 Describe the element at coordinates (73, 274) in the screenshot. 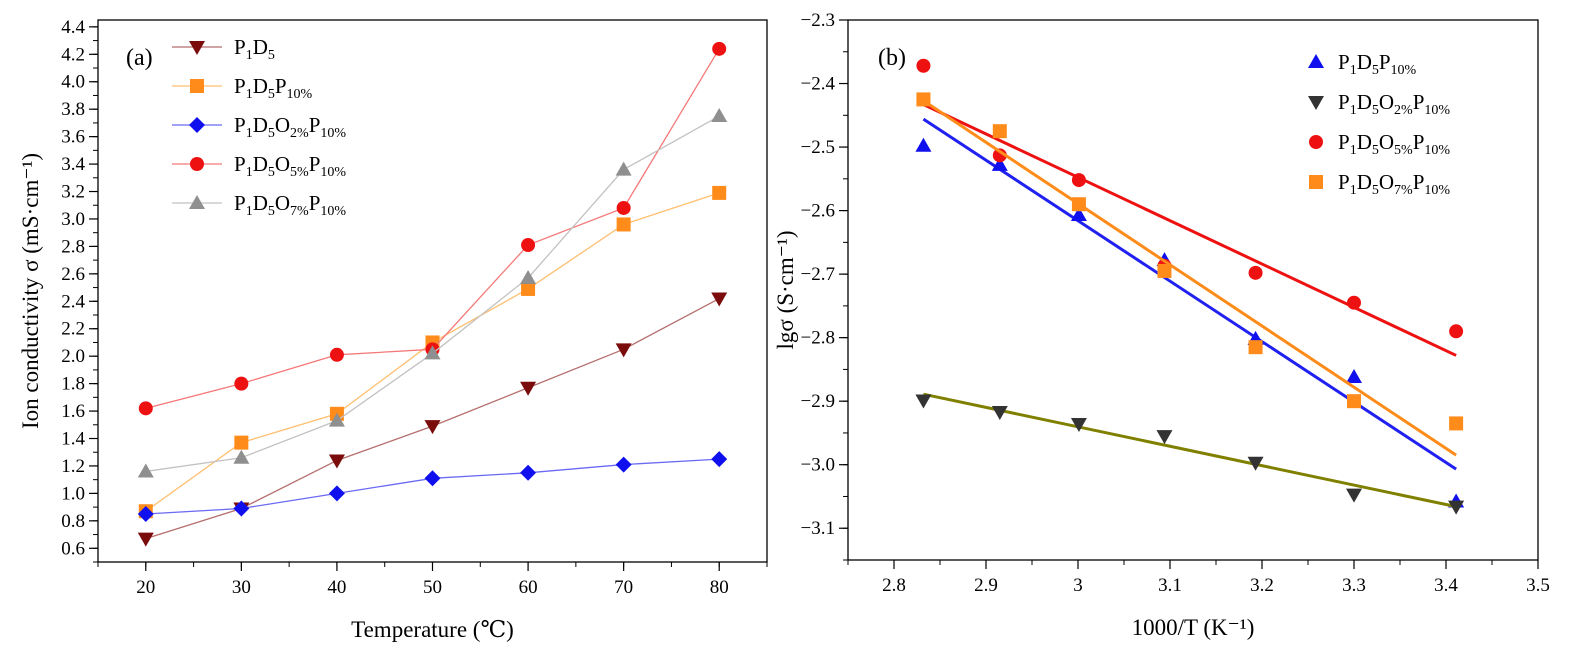

I see `y-tick-label: 2.6` at that location.